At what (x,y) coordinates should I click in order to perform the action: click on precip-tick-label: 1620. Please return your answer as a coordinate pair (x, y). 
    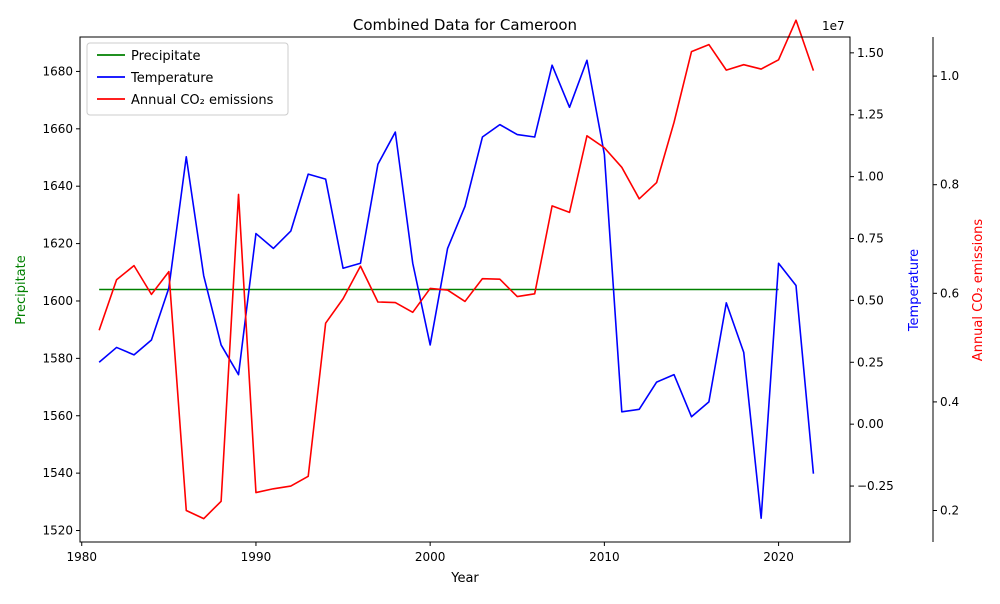
    Looking at the image, I should click on (57, 244).